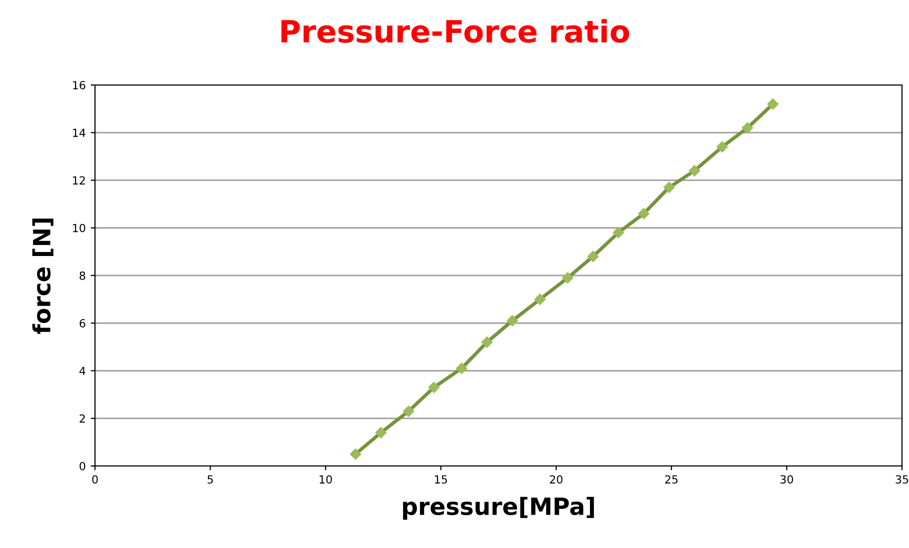  What do you see at coordinates (79, 132) in the screenshot?
I see `y-tick-label: 14` at bounding box center [79, 132].